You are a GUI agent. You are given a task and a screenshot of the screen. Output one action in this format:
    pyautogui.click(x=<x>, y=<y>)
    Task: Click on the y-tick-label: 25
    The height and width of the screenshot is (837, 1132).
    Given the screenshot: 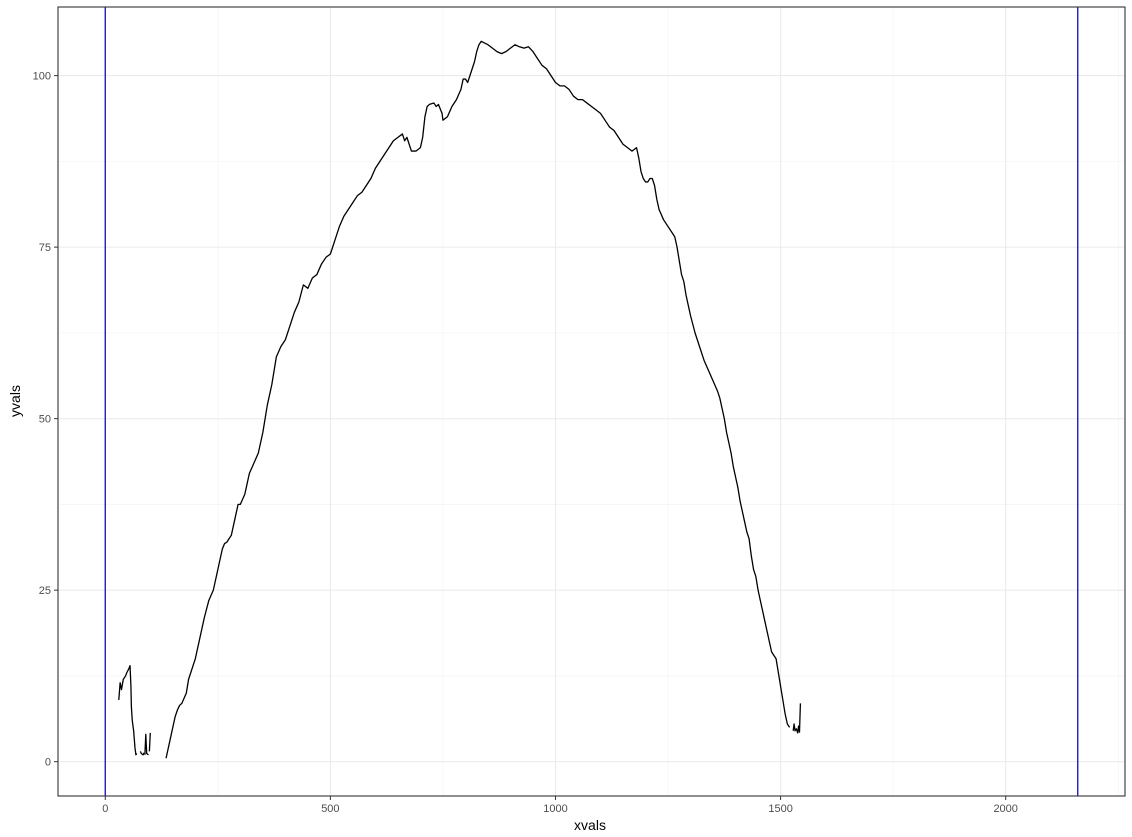 What is the action you would take?
    pyautogui.click(x=45, y=591)
    